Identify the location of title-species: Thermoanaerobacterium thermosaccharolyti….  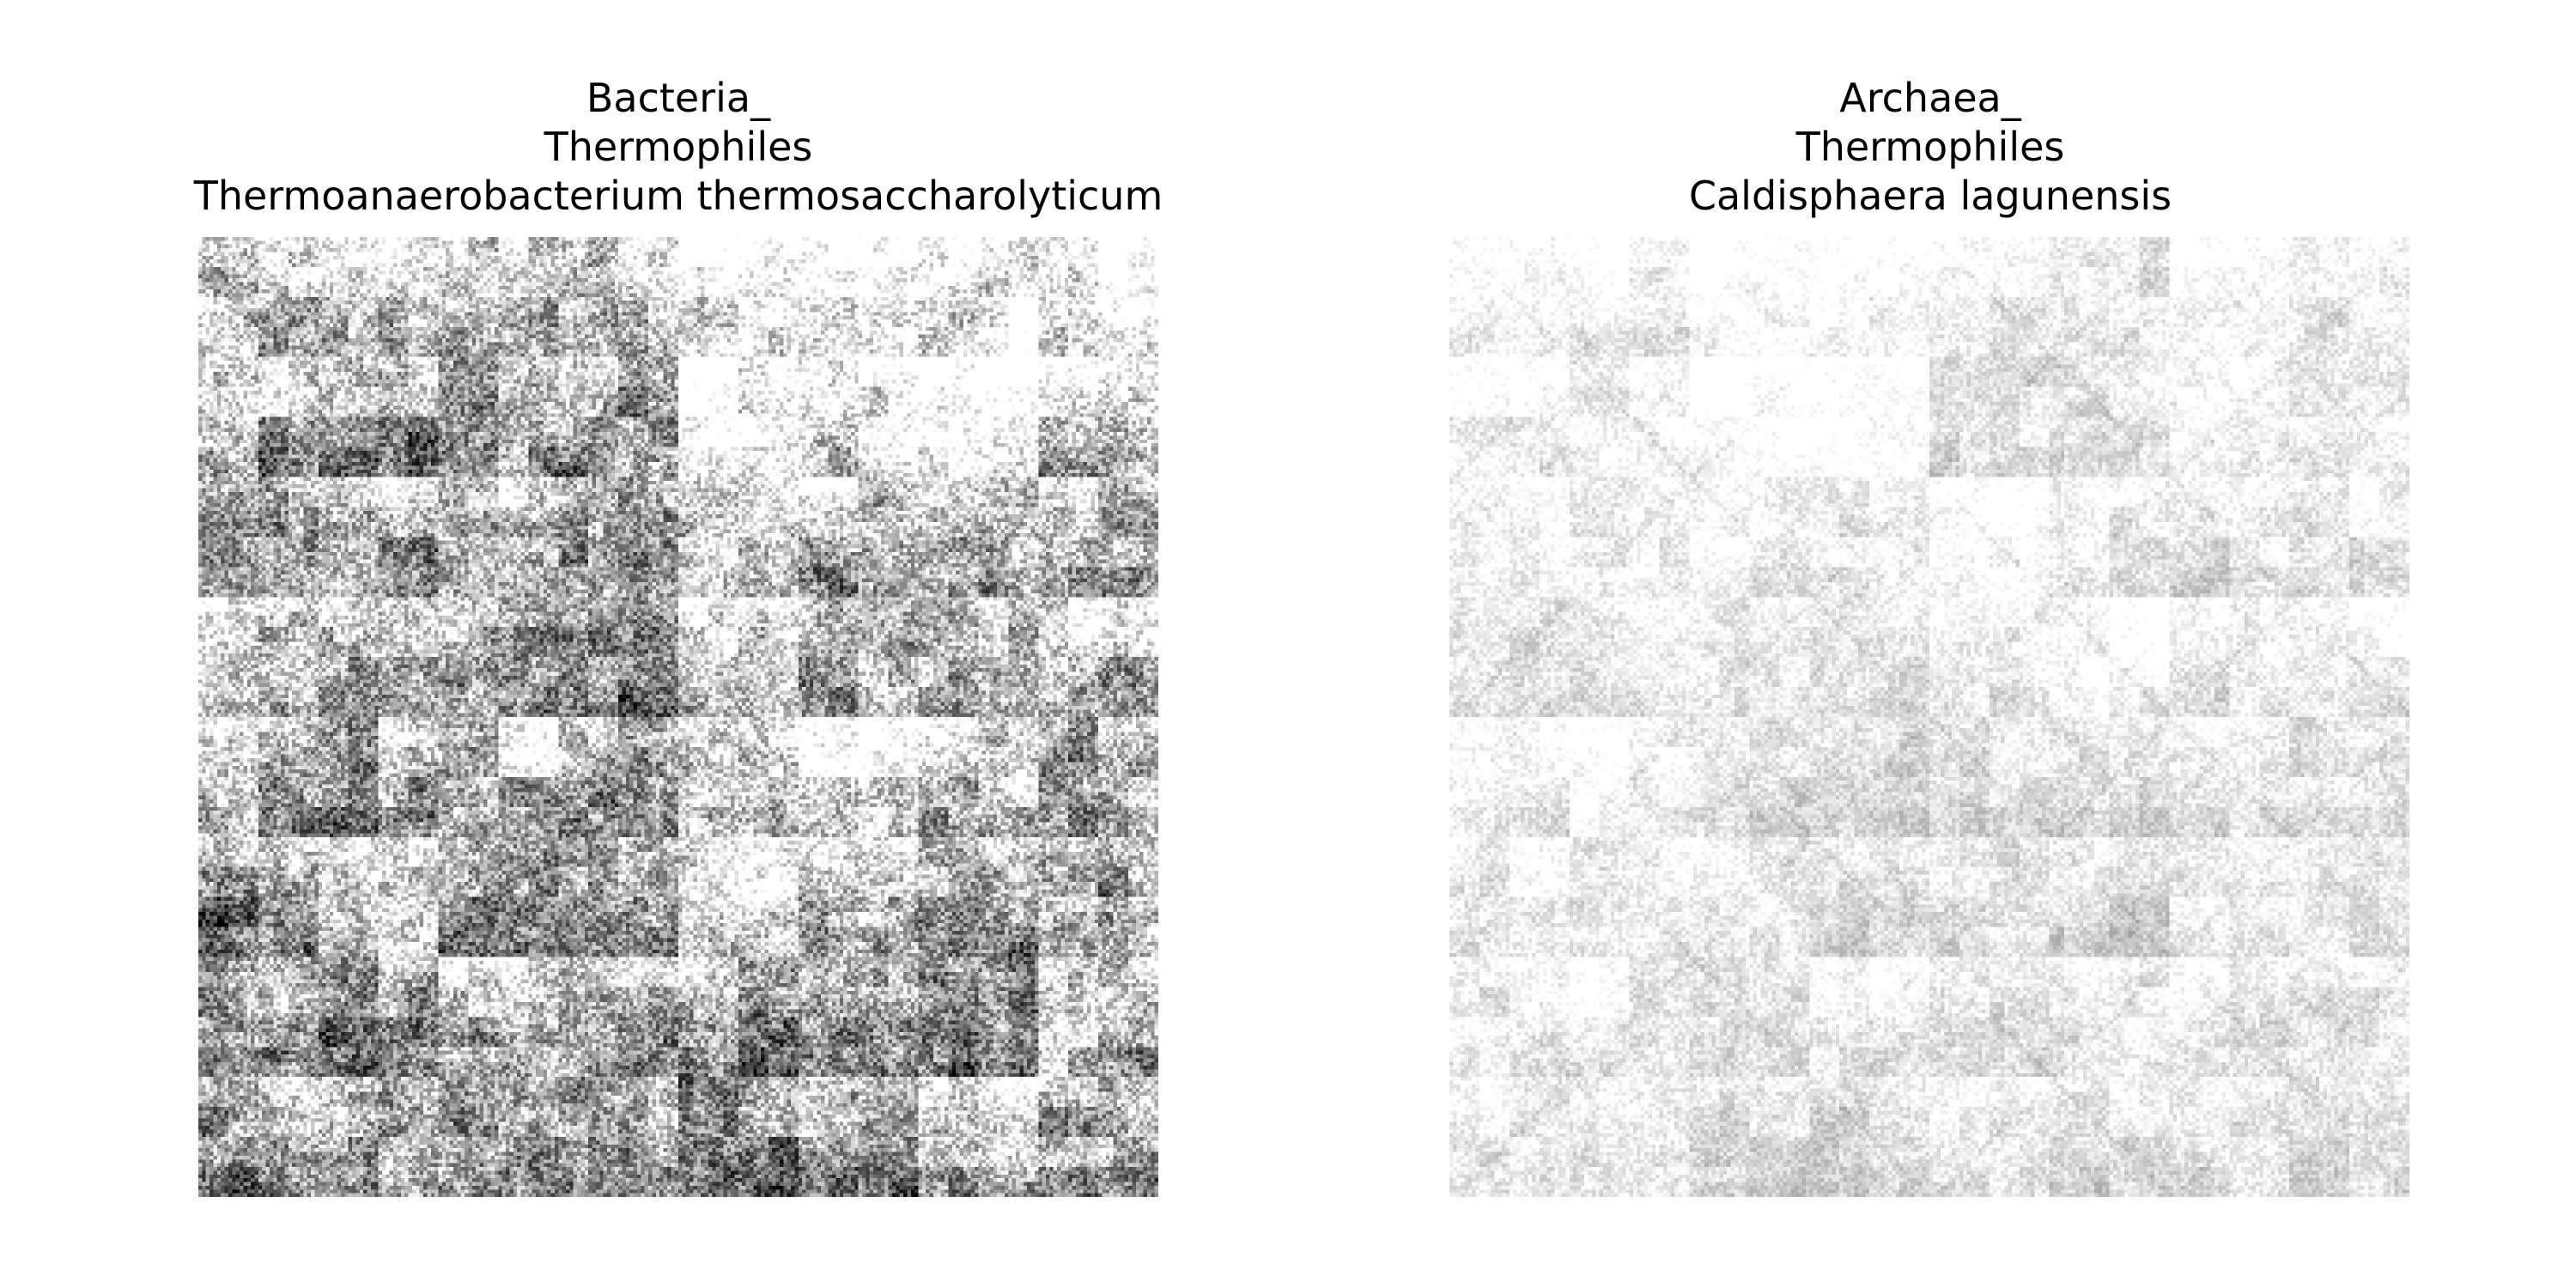
(678, 196).